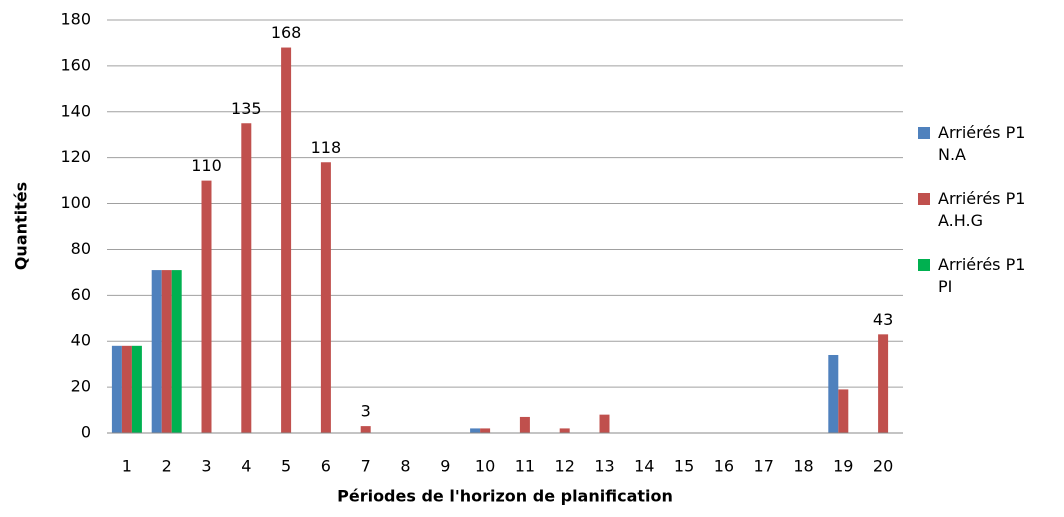 Image resolution: width=1064 pixels, height=517 pixels. I want to click on x-tick-label: 18, so click(803, 466).